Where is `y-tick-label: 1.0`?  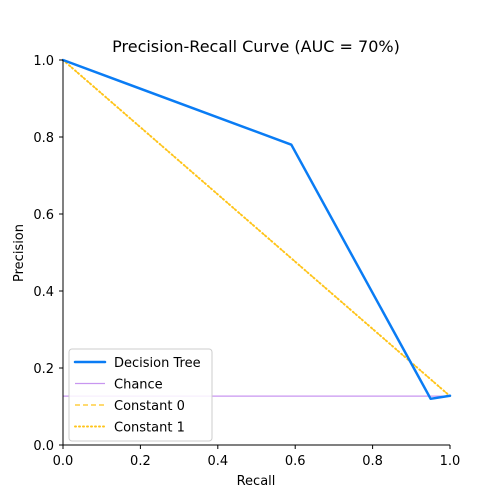 y-tick-label: 1.0 is located at coordinates (43, 61).